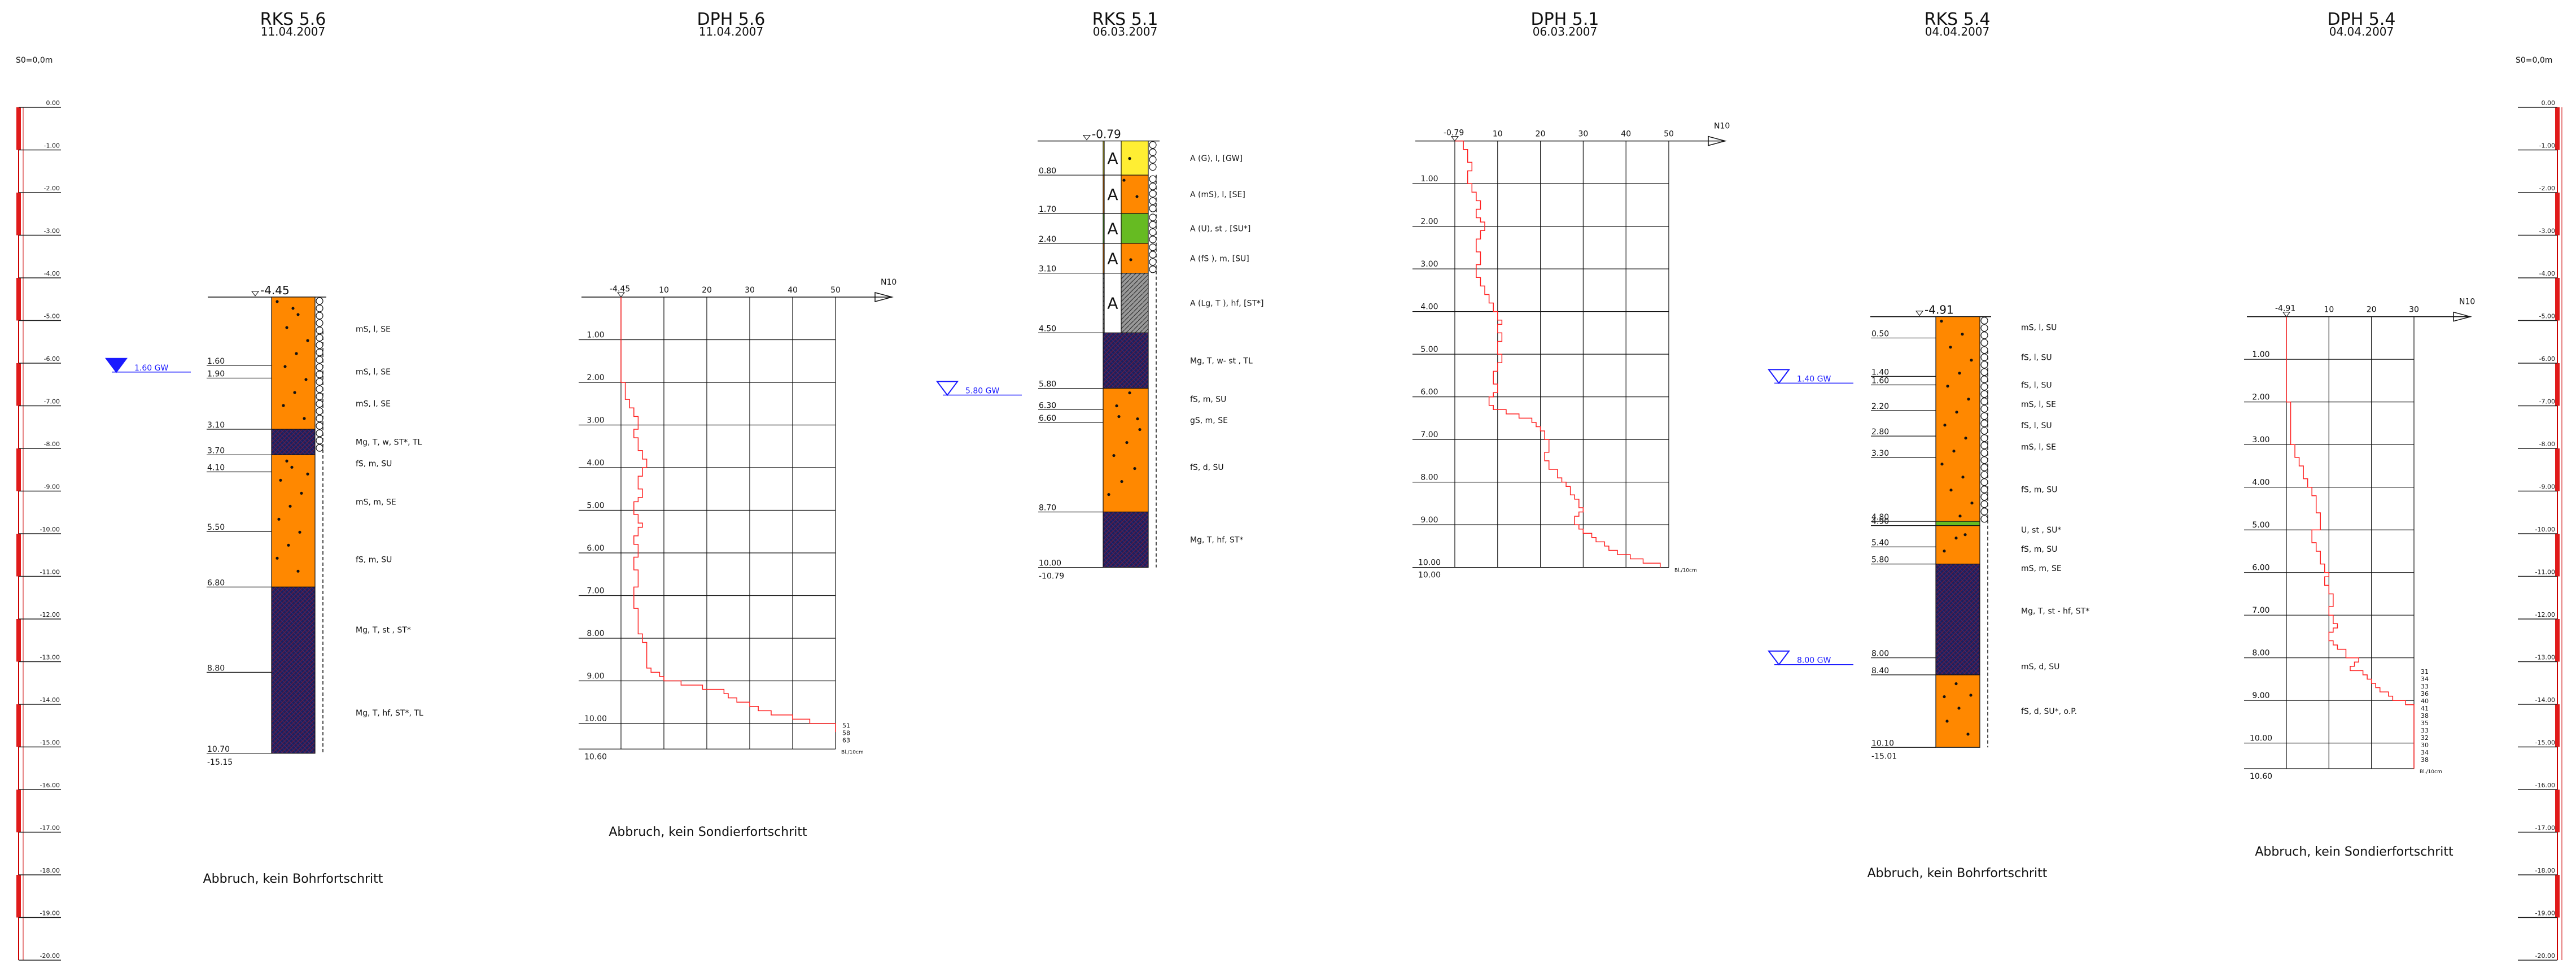 This screenshot has height=972, width=2576. What do you see at coordinates (1814, 379) in the screenshot?
I see `groundwater-label: 1.40 GW` at bounding box center [1814, 379].